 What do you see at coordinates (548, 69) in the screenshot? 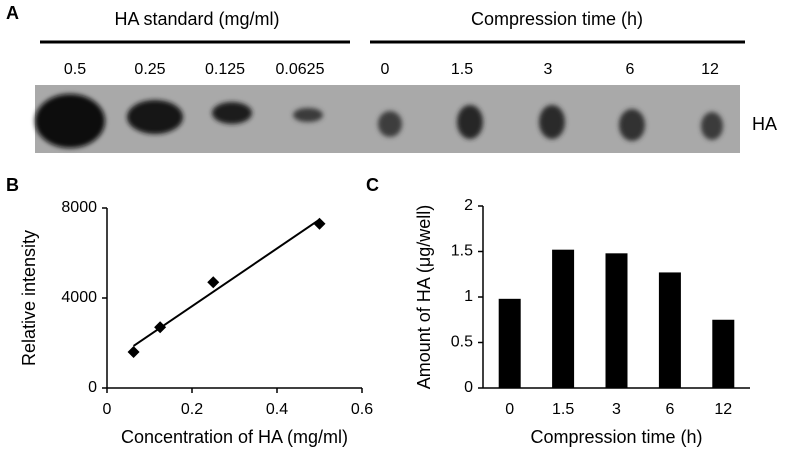
I see `lane-label: 3` at bounding box center [548, 69].